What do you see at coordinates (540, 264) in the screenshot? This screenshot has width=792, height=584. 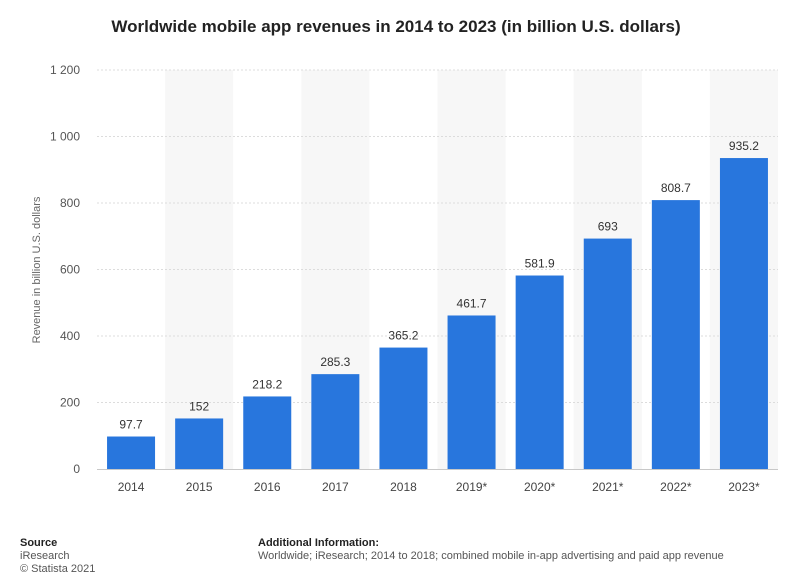 I see `data-label: 581.9` at bounding box center [540, 264].